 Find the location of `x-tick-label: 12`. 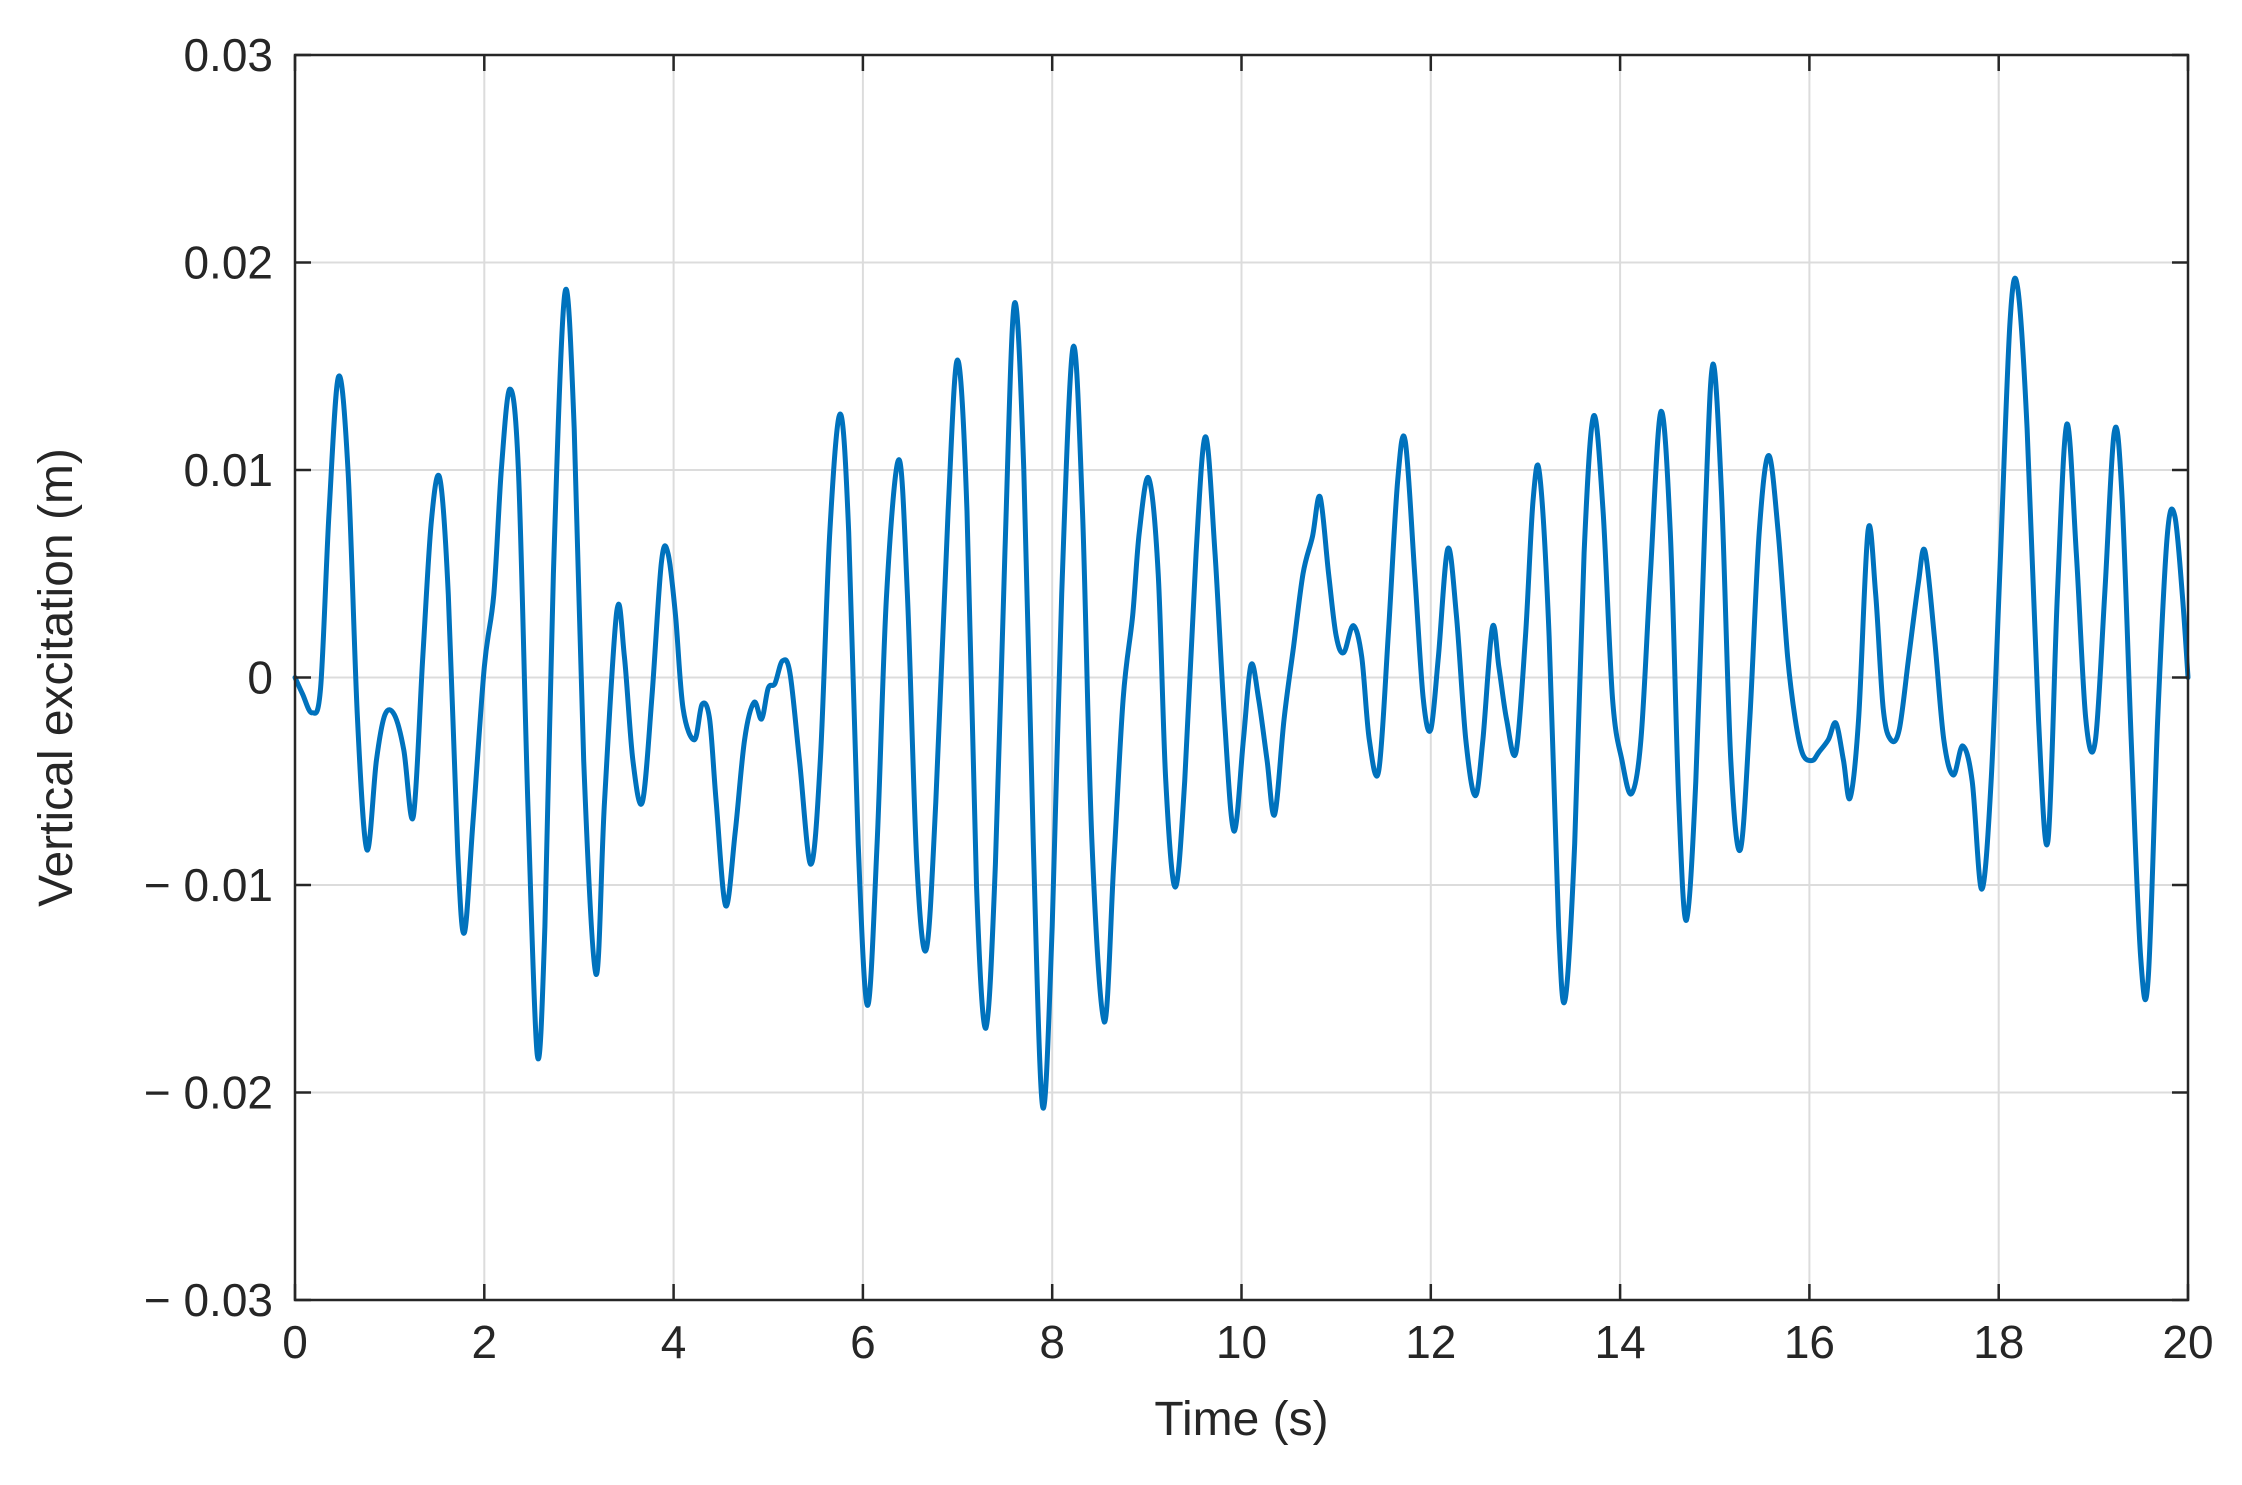

x-tick-label: 12 is located at coordinates (1430, 1342).